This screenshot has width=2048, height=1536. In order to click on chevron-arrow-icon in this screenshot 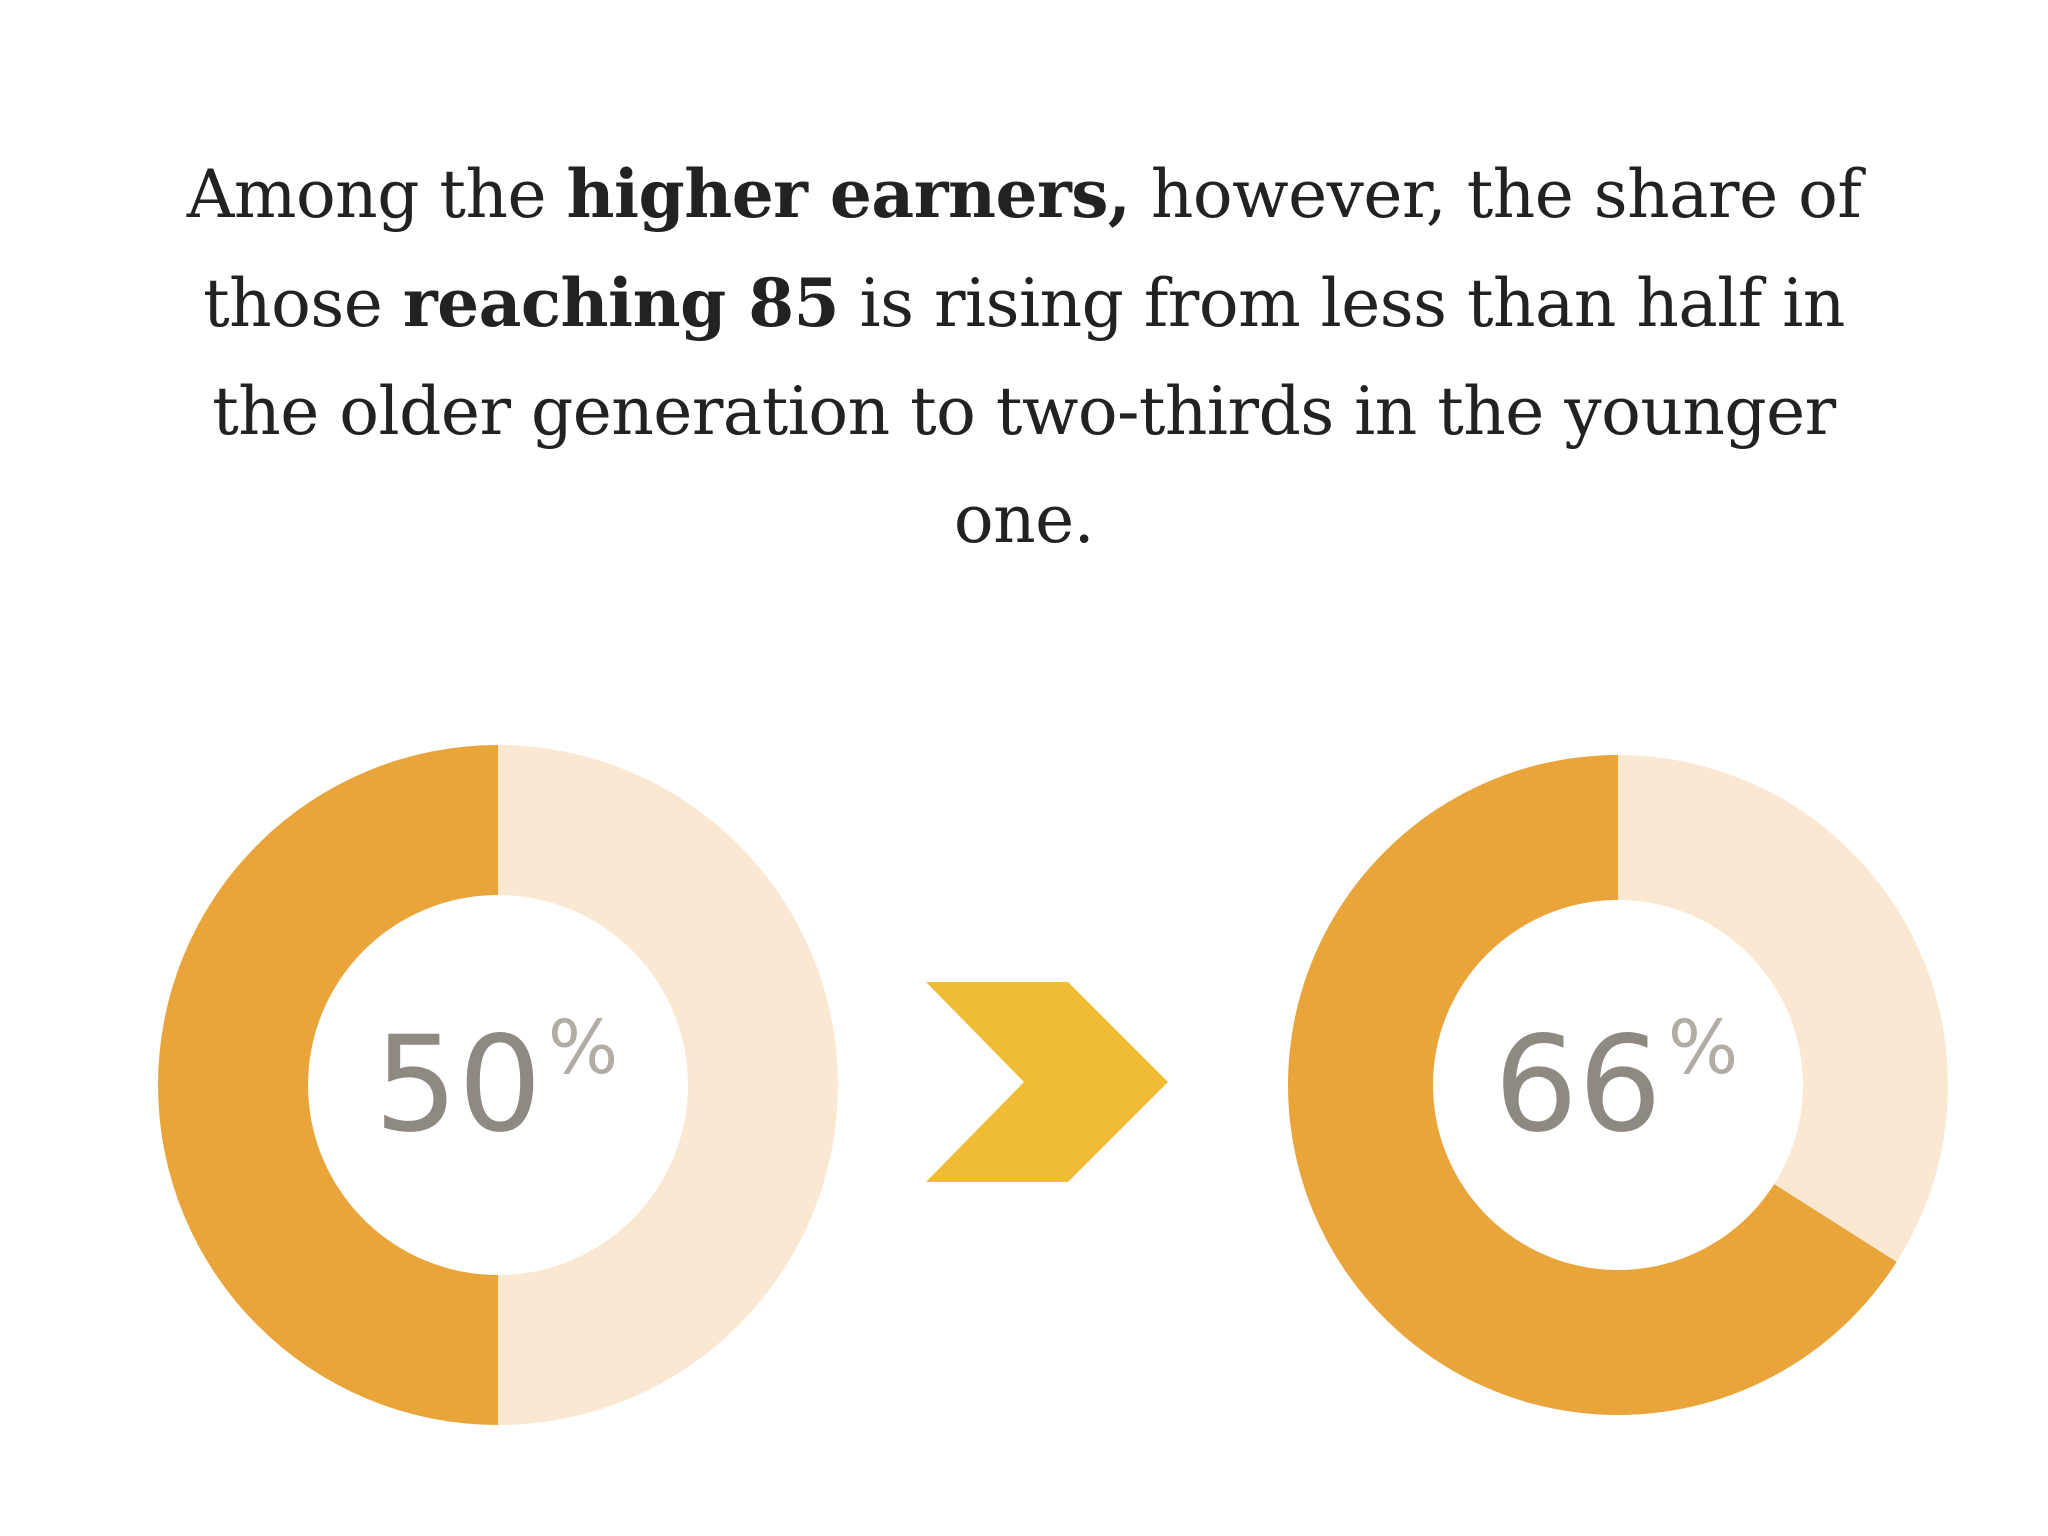, I will do `click(1047, 1082)`.